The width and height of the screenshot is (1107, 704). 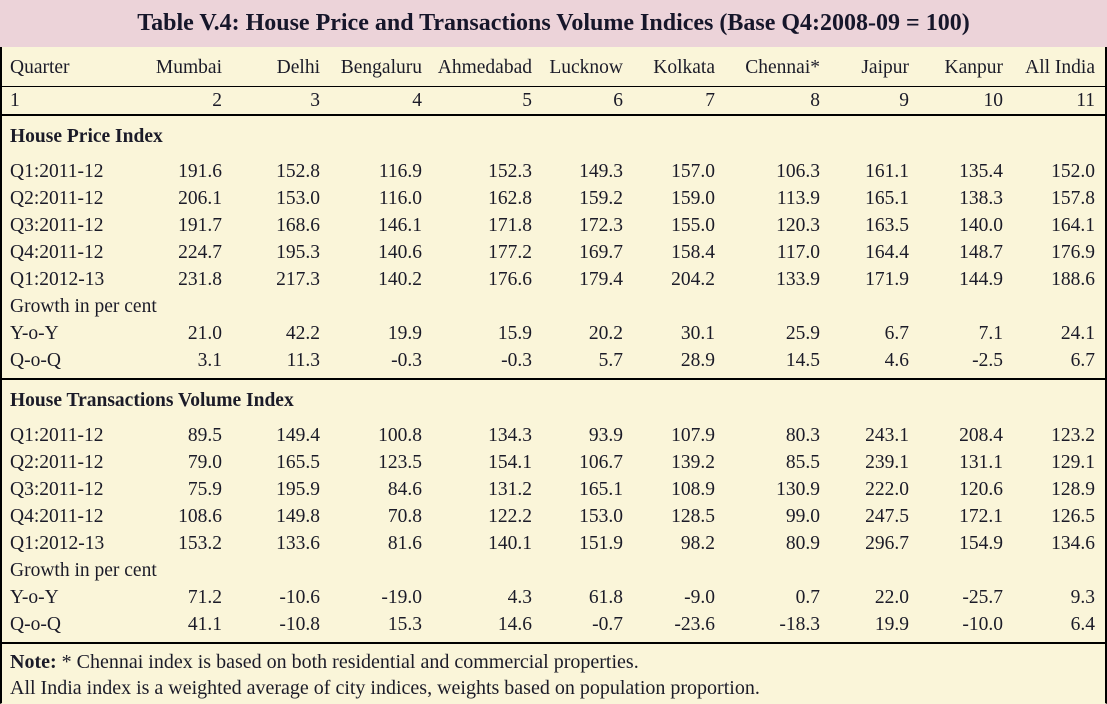 I want to click on value-chennai: 25.9, so click(x=802, y=333).